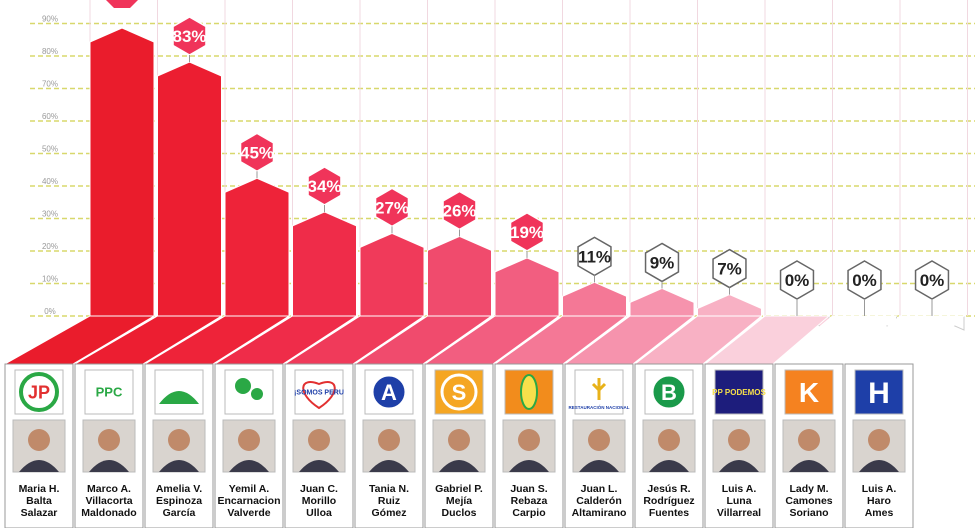 This screenshot has height=528, width=980. I want to click on y-tick-label: 20%, so click(50, 246).